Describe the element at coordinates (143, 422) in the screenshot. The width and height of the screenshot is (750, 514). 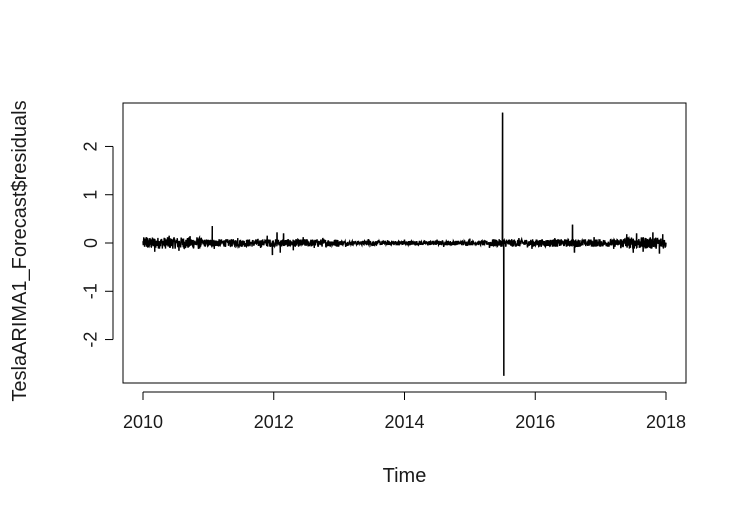
I see `x-tick-label: 2010` at that location.